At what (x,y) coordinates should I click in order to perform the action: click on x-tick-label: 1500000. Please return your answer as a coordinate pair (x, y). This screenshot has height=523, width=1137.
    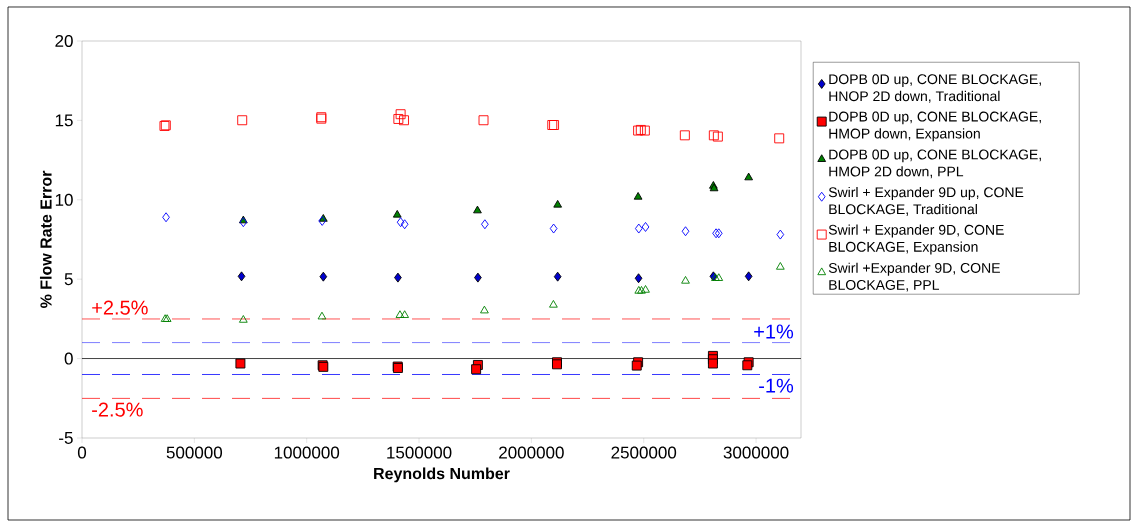
    Looking at the image, I should click on (419, 452).